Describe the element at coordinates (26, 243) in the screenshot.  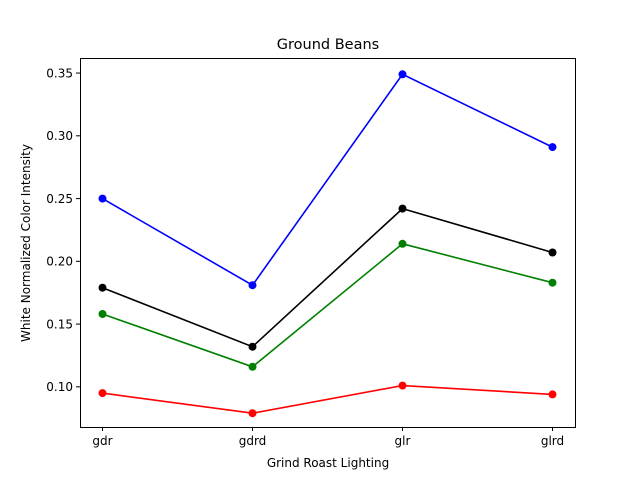
I see `y-axis-label: White Normalized Color Intensity` at that location.